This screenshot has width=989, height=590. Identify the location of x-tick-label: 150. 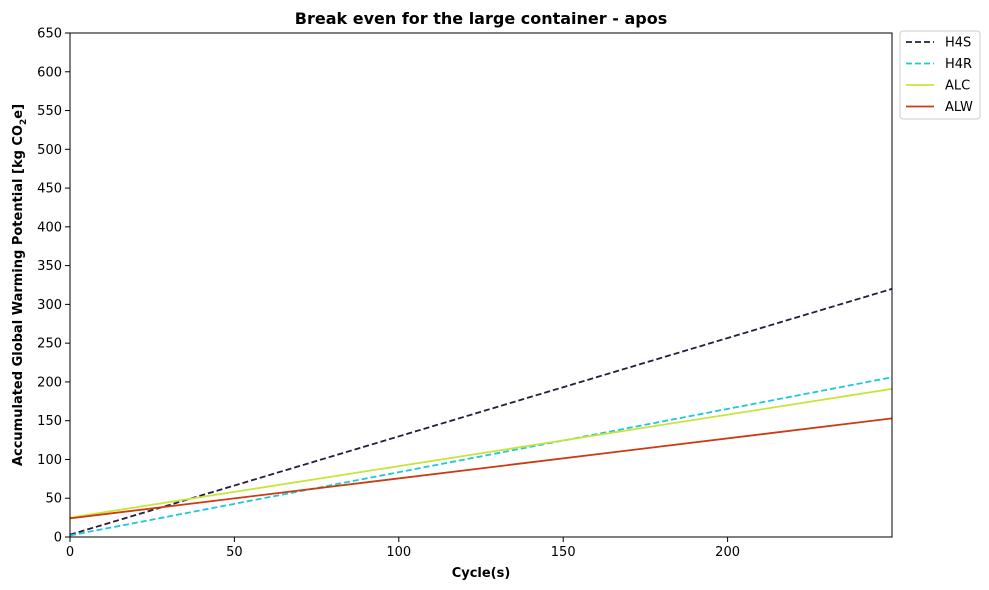
(563, 552).